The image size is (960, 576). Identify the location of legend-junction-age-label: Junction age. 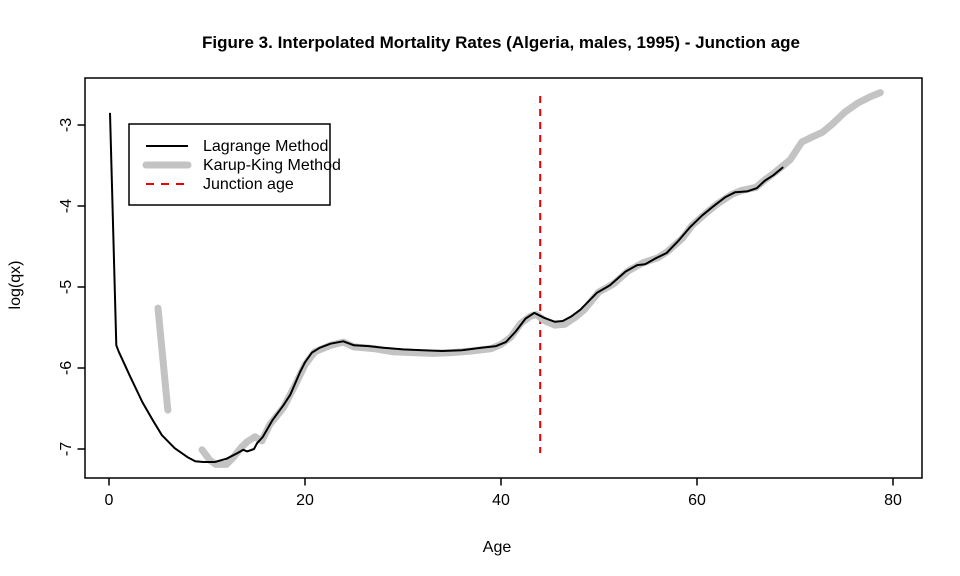
(248, 184).